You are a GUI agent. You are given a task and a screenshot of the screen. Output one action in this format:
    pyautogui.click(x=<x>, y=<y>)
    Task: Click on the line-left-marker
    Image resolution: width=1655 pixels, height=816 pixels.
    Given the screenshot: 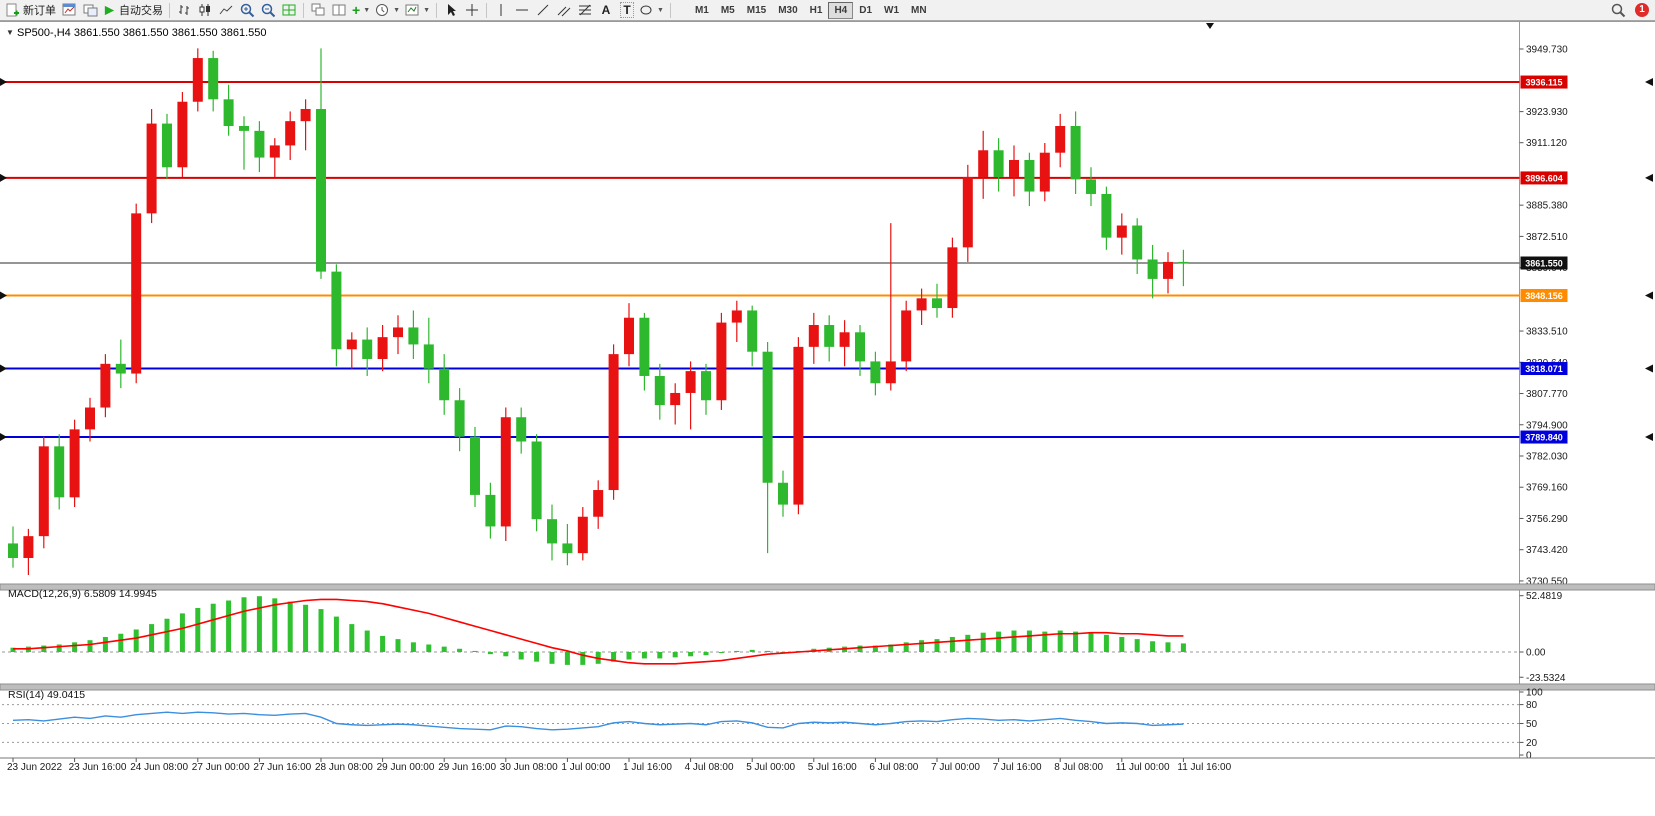 What is the action you would take?
    pyautogui.click(x=3, y=368)
    